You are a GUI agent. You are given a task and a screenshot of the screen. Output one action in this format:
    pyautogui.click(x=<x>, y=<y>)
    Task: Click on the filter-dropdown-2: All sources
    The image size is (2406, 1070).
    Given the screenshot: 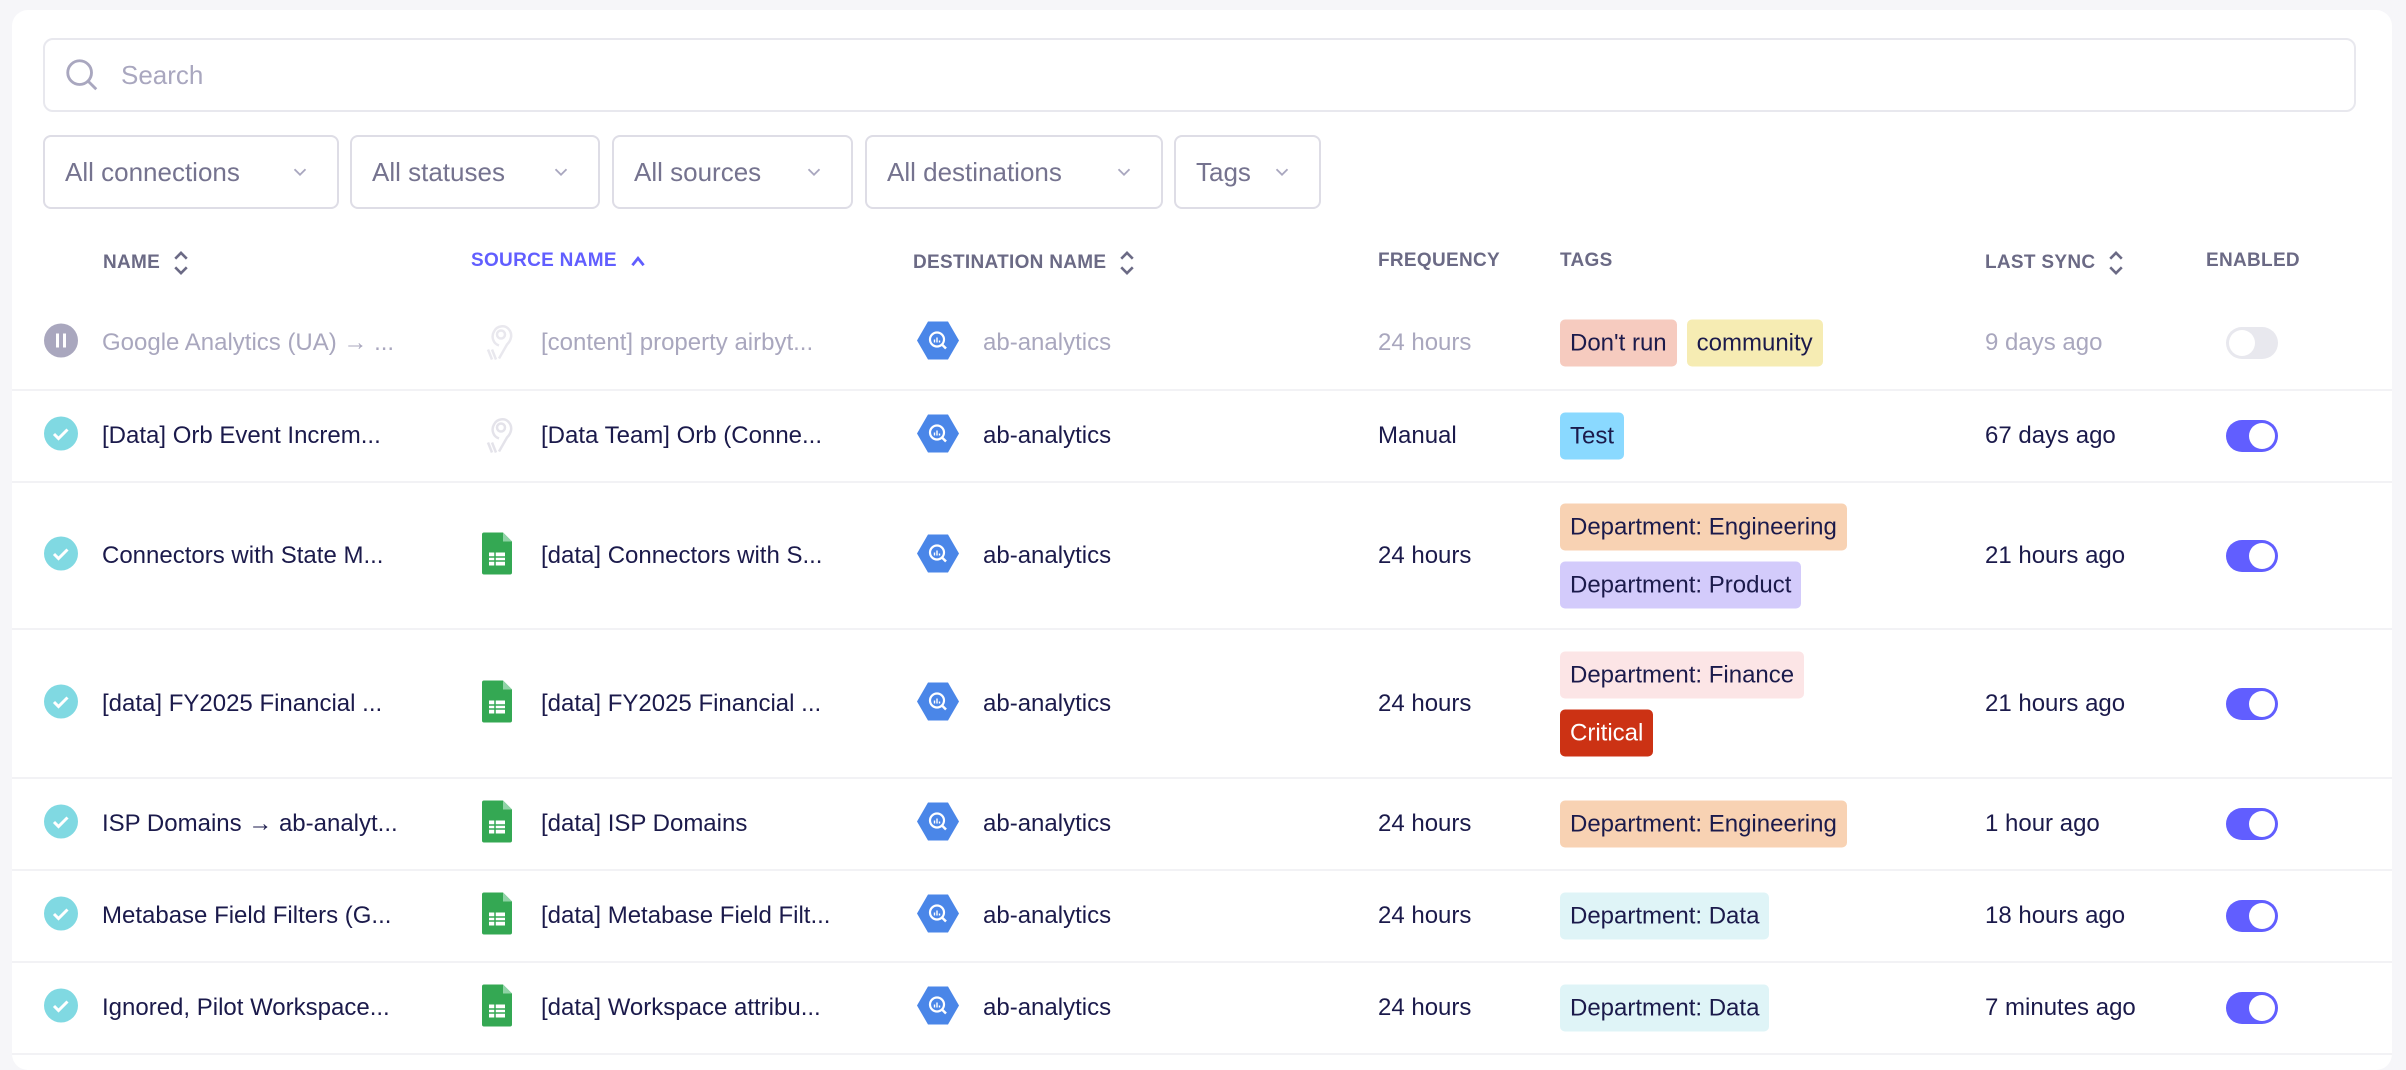 What is the action you would take?
    pyautogui.click(x=732, y=172)
    